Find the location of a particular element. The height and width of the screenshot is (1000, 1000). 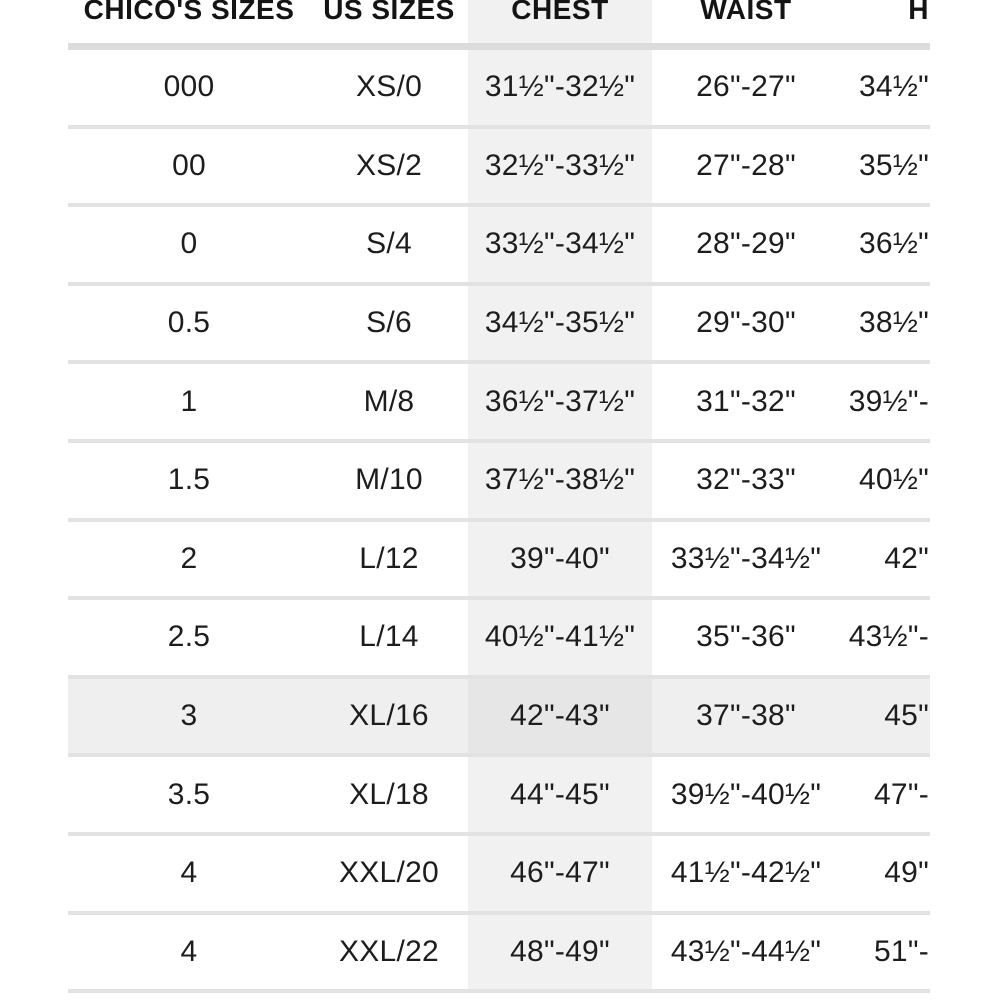

cell-us_sizes: M/10 is located at coordinates (389, 481).